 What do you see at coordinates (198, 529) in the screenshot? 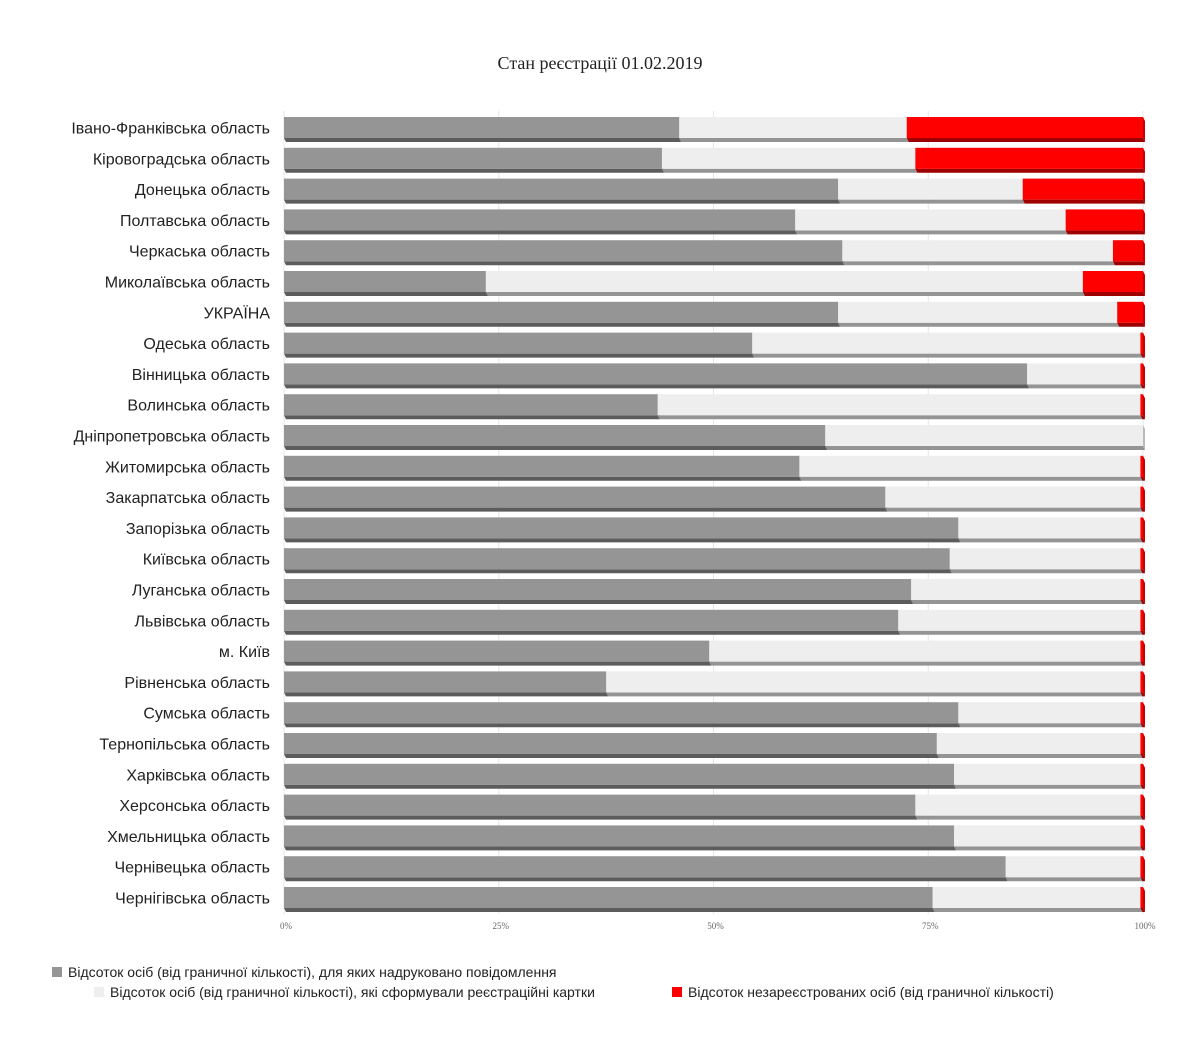
I see `category-label: Запорізька область` at bounding box center [198, 529].